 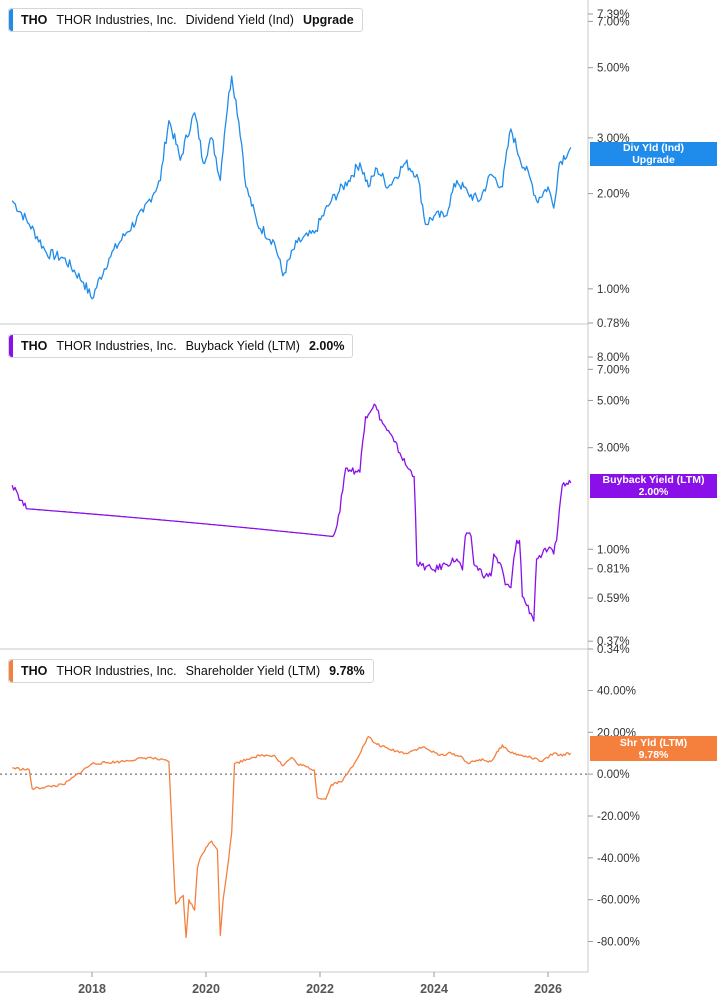 I want to click on x-tick-label: 2022, so click(x=320, y=989).